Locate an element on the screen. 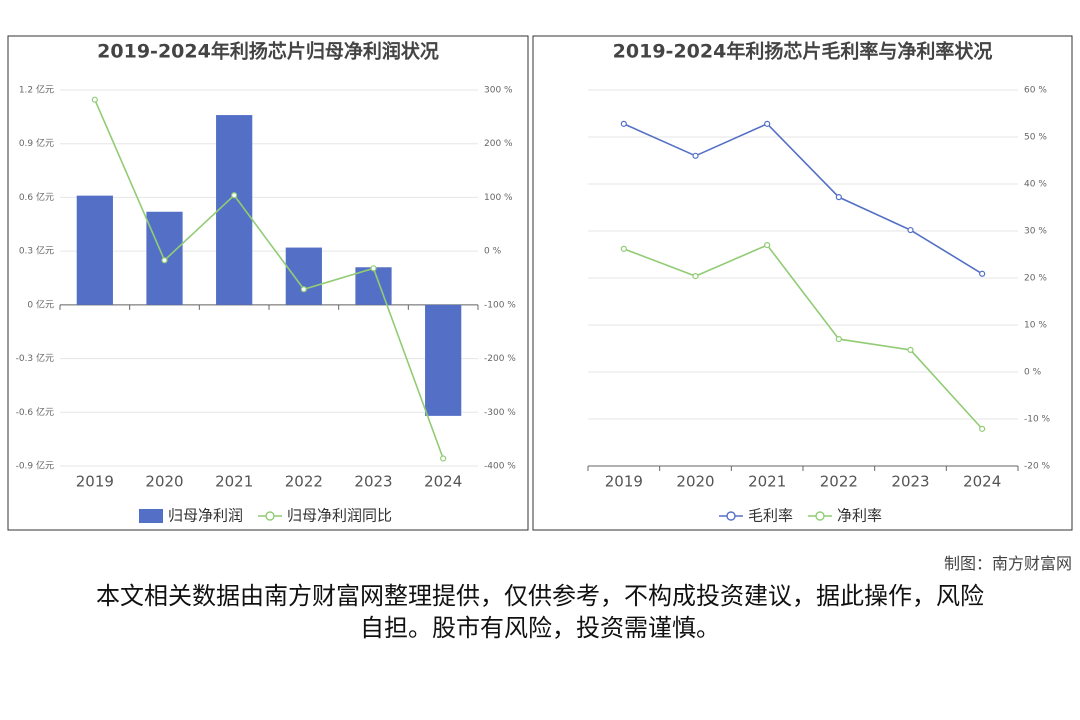 This screenshot has width=1080, height=720. y2-tick-label: -400 % is located at coordinates (500, 467).